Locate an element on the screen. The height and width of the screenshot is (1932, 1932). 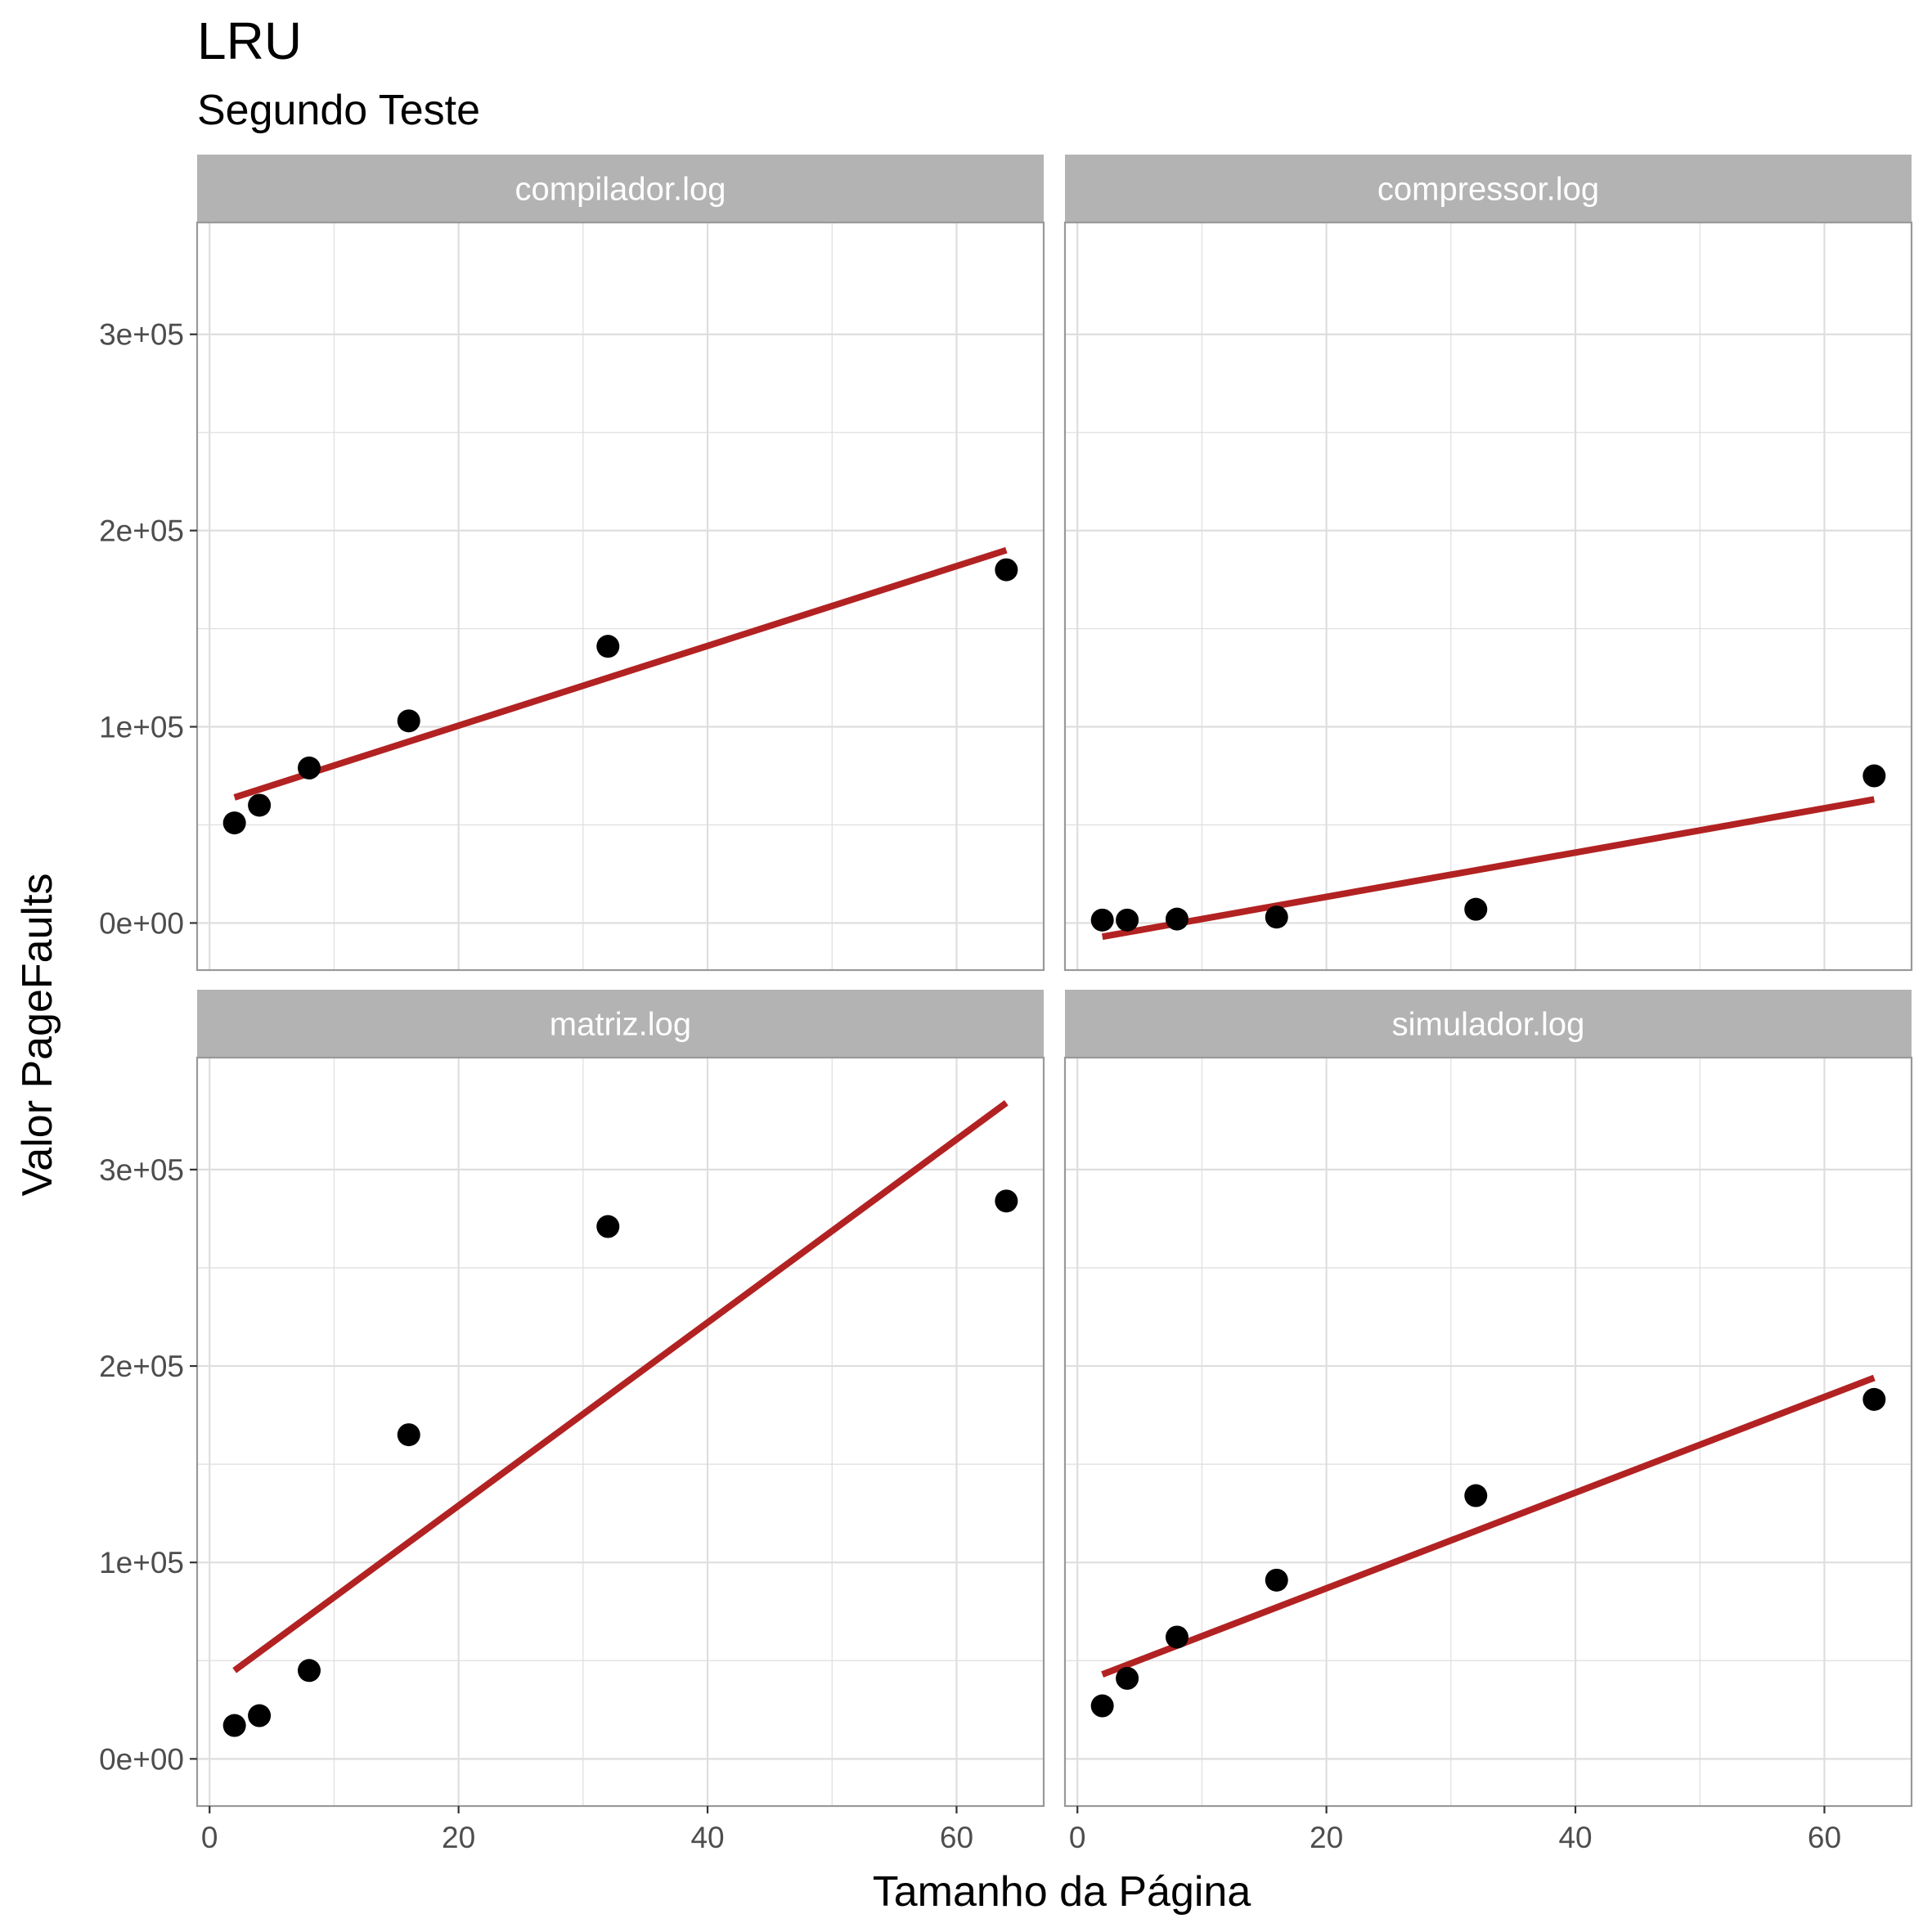
facet-strip-label: matriz.log is located at coordinates (621, 1025).